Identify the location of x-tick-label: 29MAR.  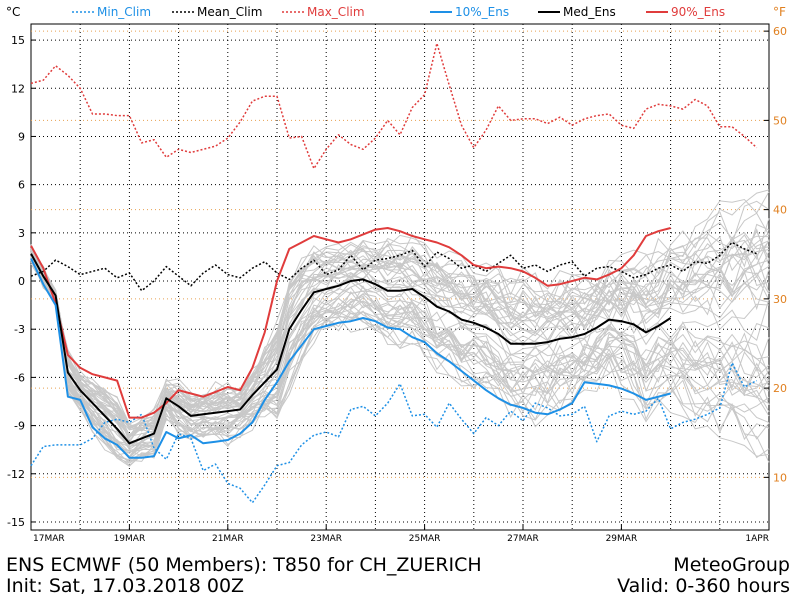
(622, 539).